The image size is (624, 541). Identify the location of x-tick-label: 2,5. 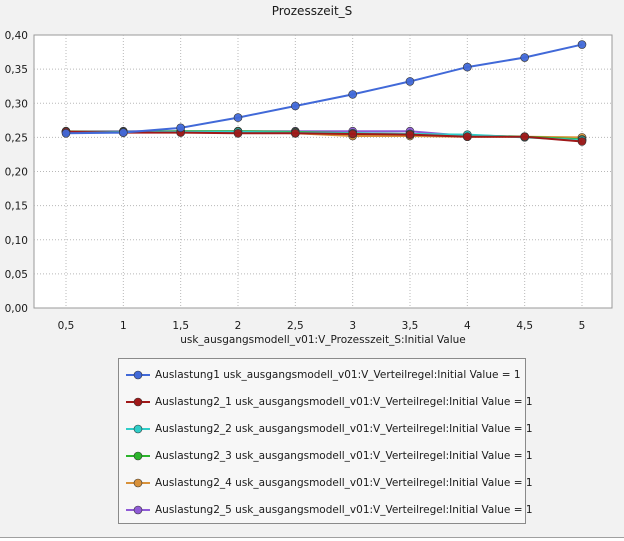
(295, 326).